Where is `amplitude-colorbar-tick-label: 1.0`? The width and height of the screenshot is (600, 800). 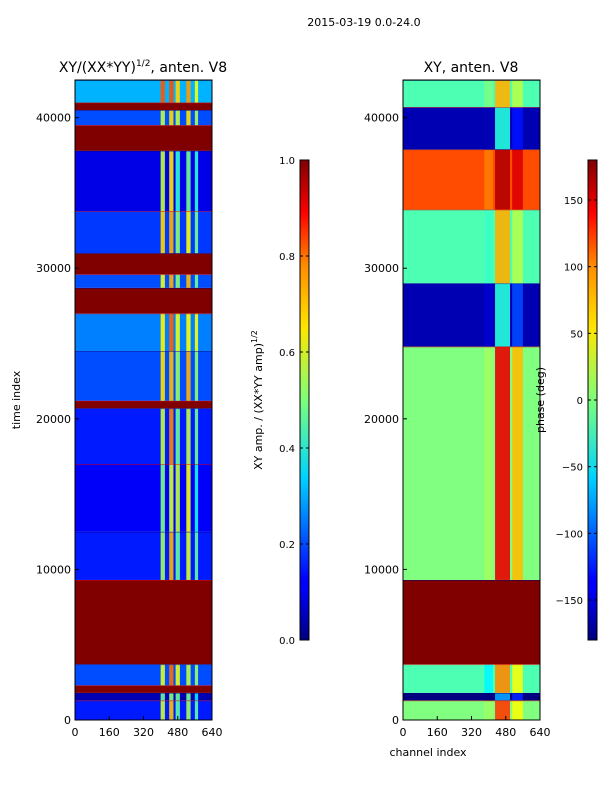 amplitude-colorbar-tick-label: 1.0 is located at coordinates (287, 161).